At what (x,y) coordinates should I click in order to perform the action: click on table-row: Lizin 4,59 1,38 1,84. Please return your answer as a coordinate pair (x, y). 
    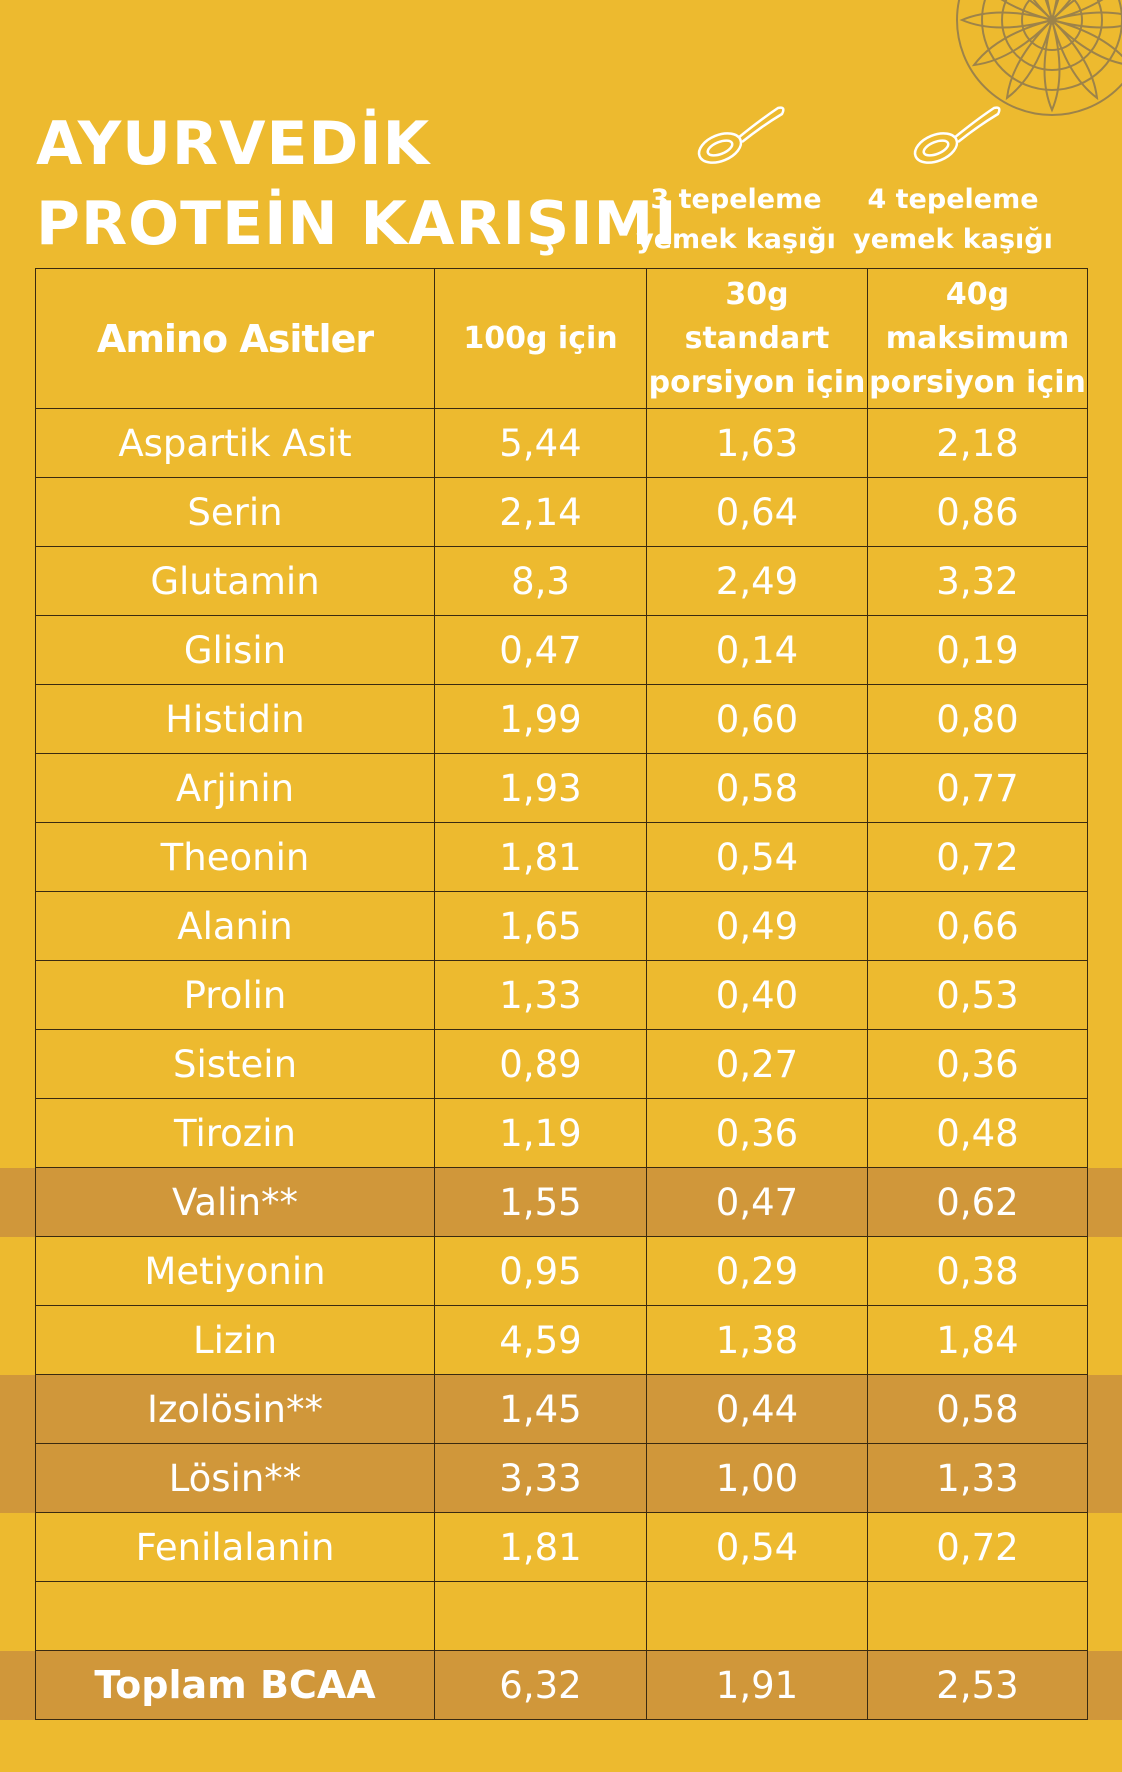
    Looking at the image, I should click on (561, 1340).